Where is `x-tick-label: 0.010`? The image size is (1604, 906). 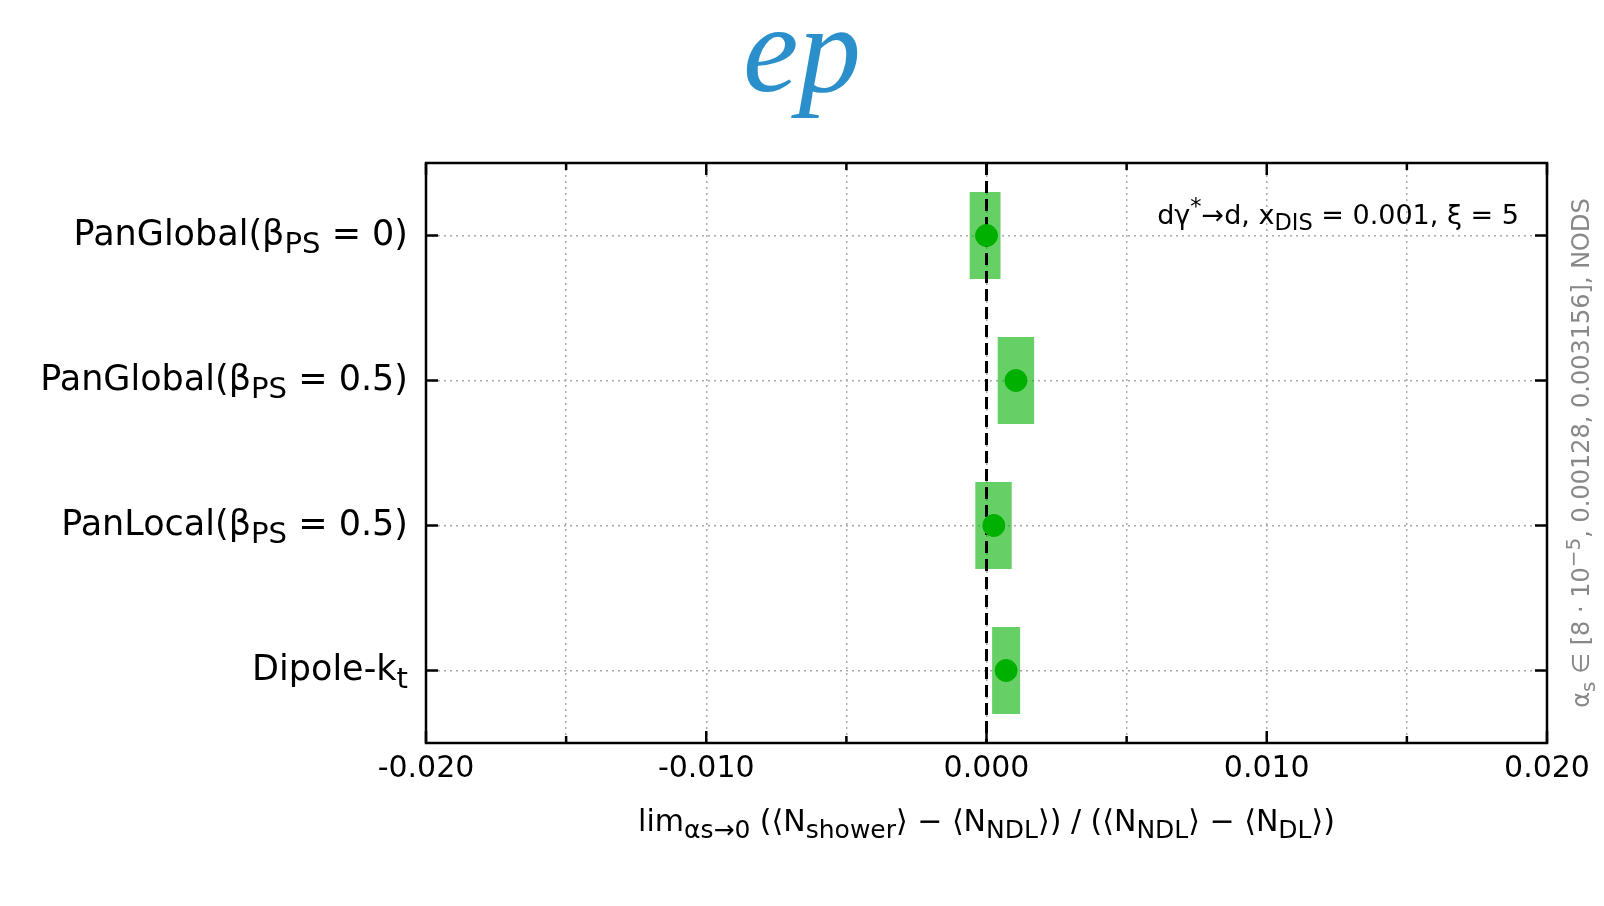 x-tick-label: 0.010 is located at coordinates (1266, 766).